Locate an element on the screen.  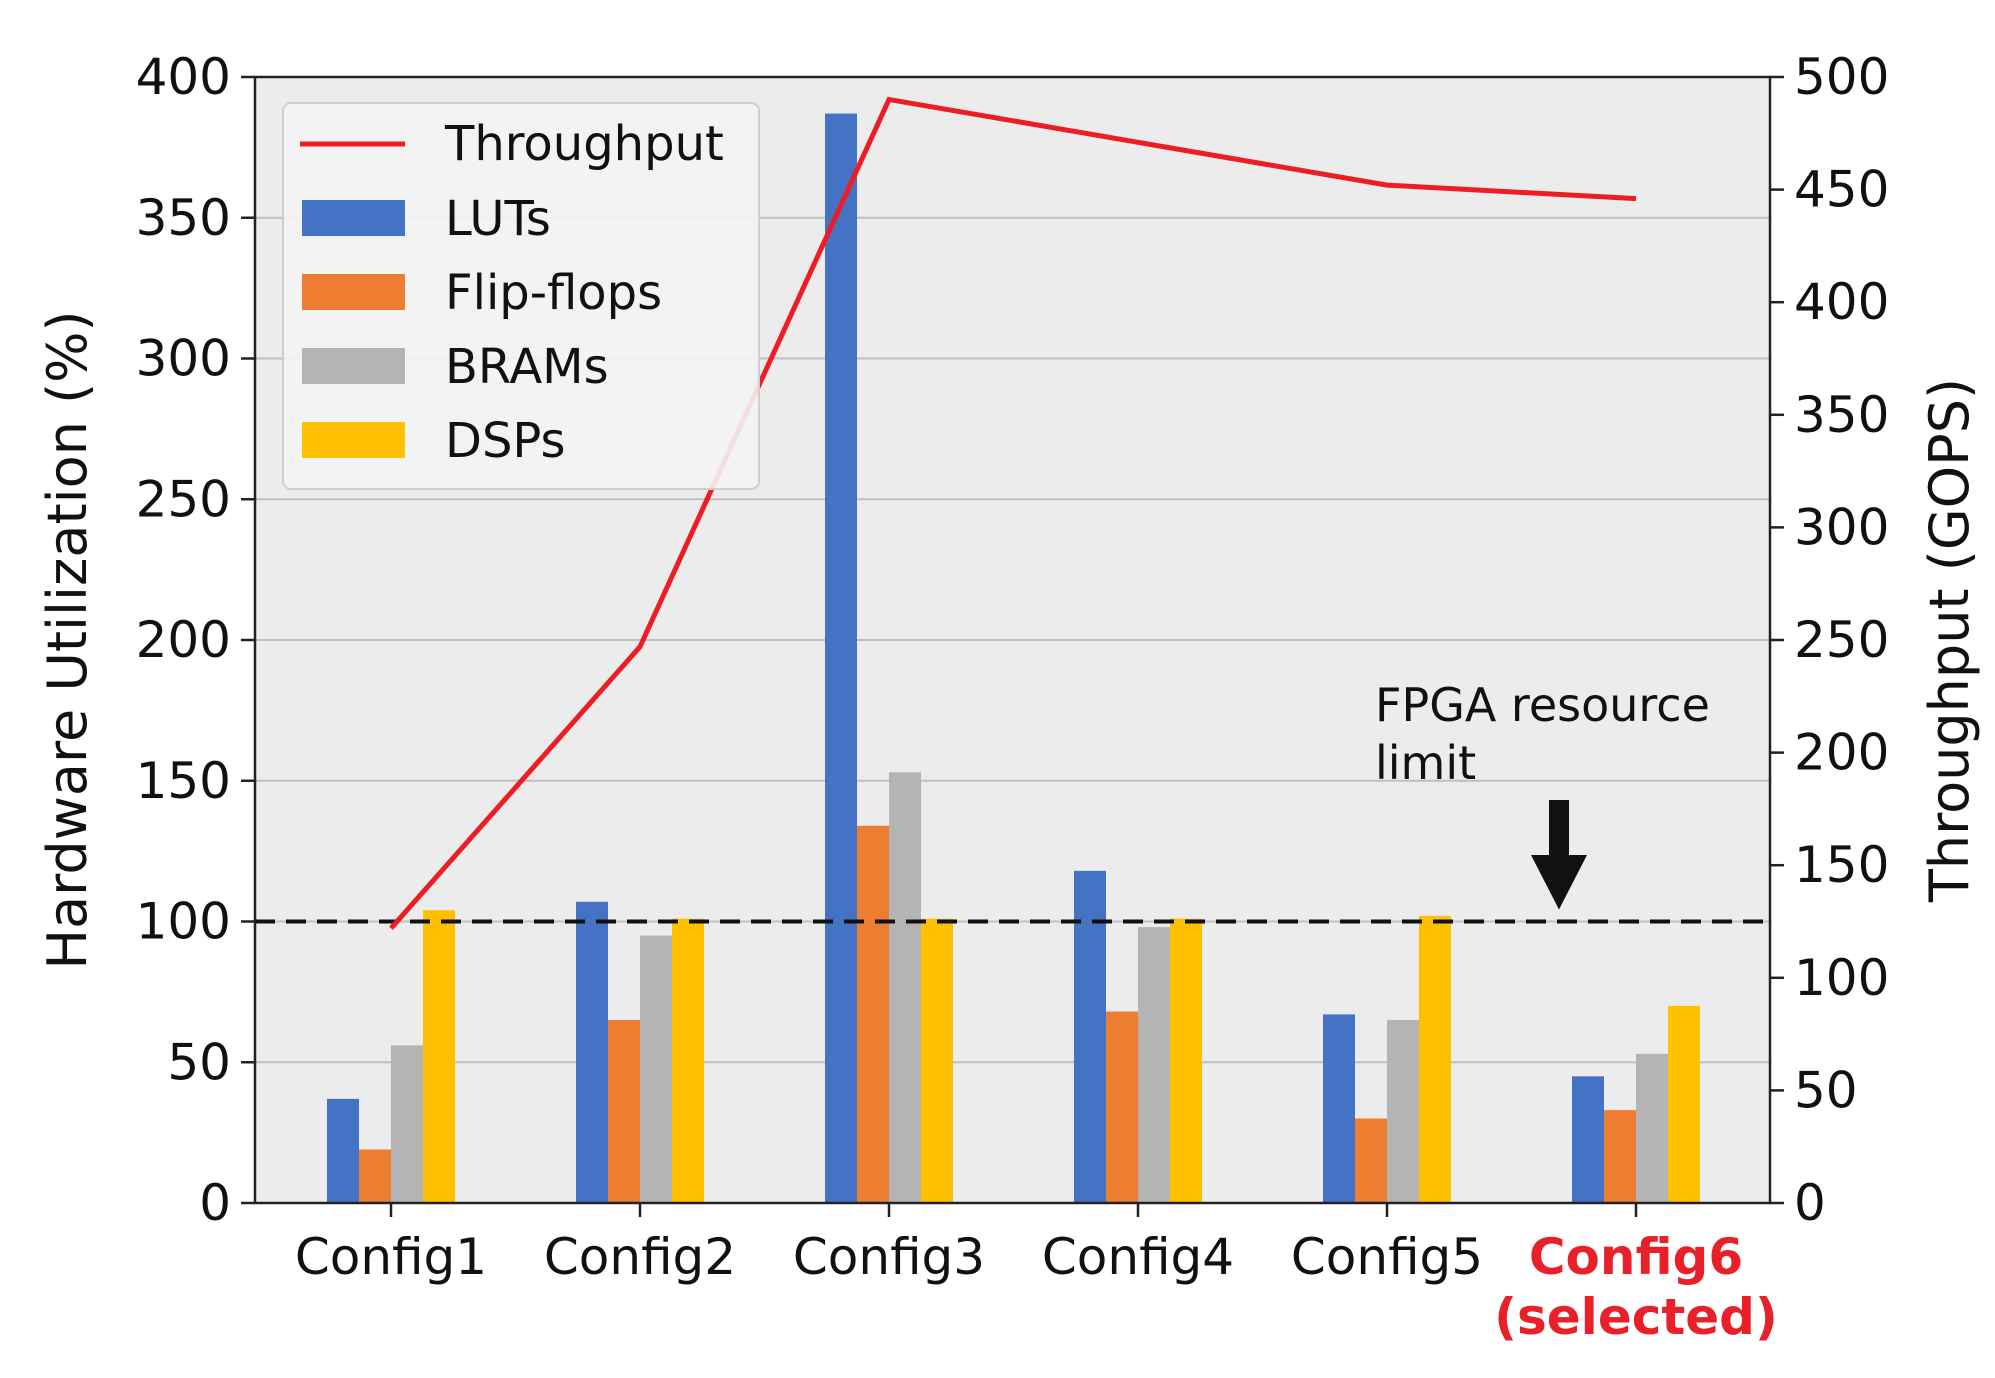
left-tick-label-300: 300 is located at coordinates (183, 359).